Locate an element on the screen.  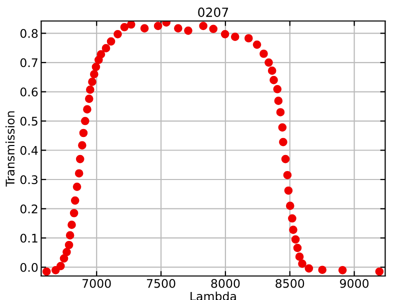
y-tick-label: 0.0 is located at coordinates (29, 267).